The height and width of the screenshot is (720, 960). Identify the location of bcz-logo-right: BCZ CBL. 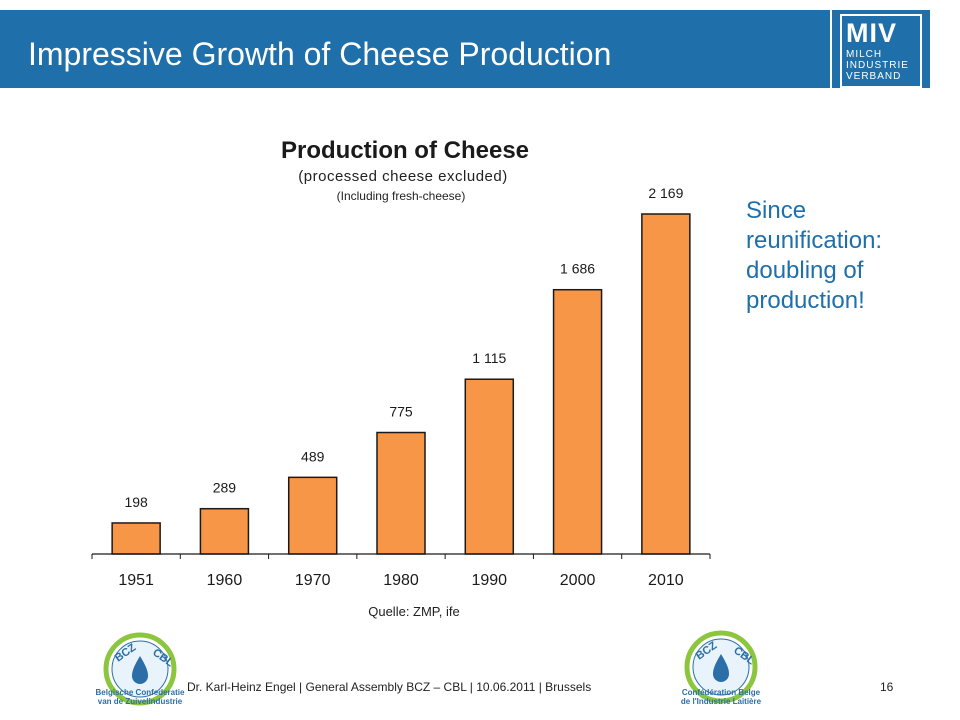
(721, 667).